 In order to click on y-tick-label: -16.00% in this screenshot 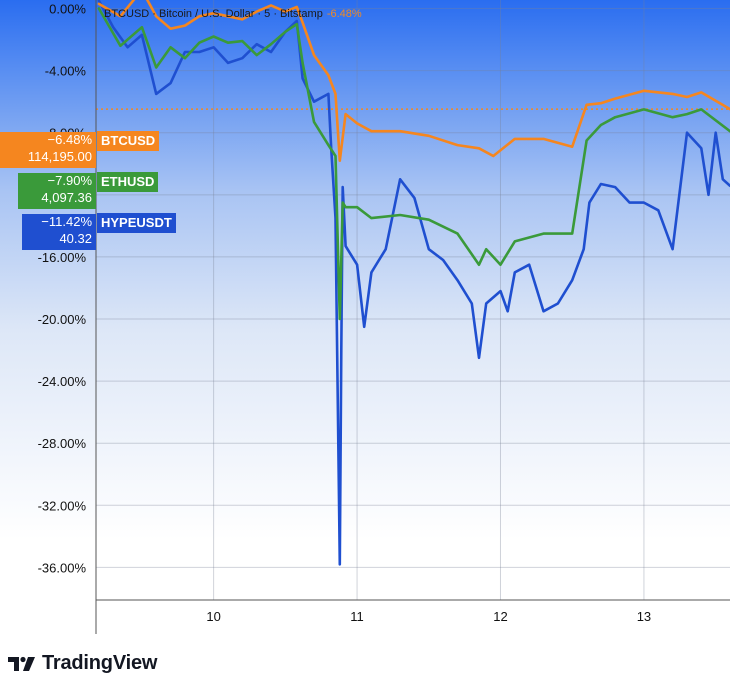, I will do `click(62, 257)`.